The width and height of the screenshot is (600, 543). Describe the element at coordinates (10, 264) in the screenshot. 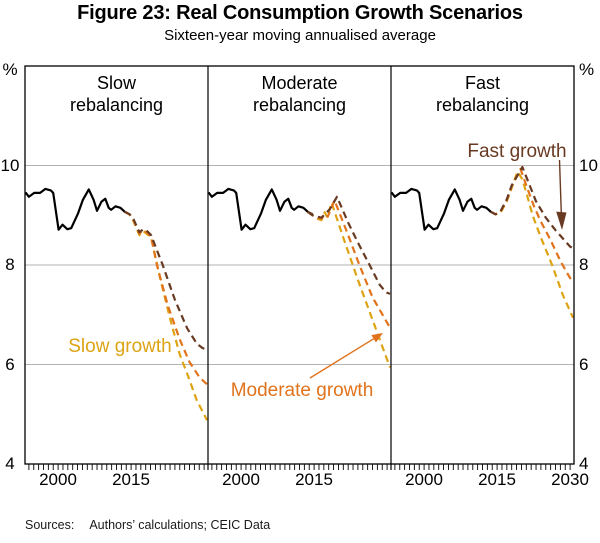

I see `y-tick-label-left-8: 8` at that location.